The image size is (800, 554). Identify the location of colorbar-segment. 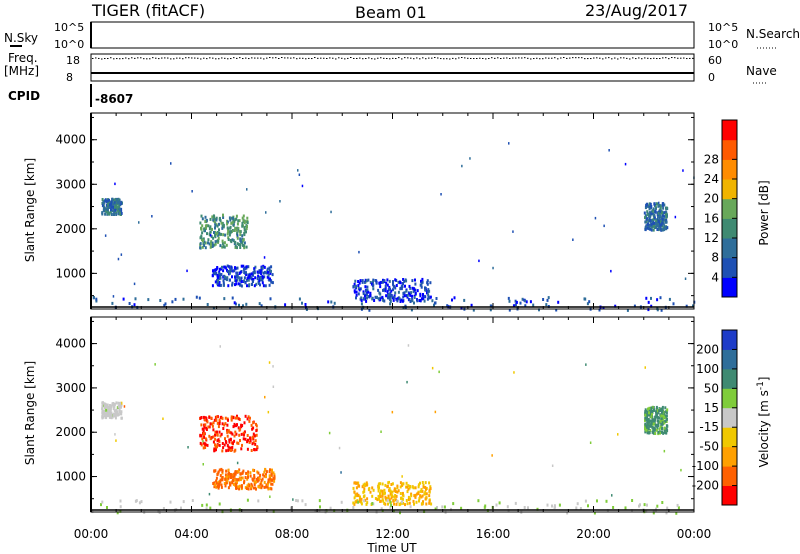
(729, 208).